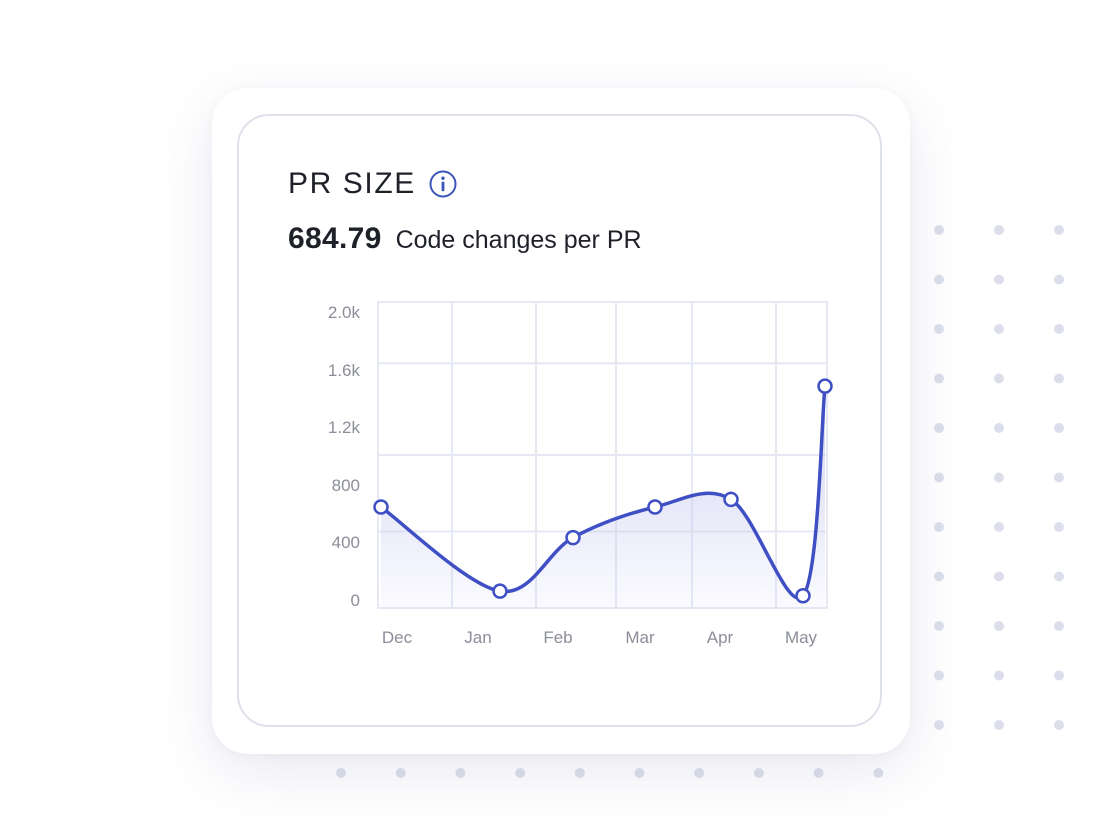 This screenshot has height=840, width=1120. I want to click on y-tick-label: 800, so click(346, 485).